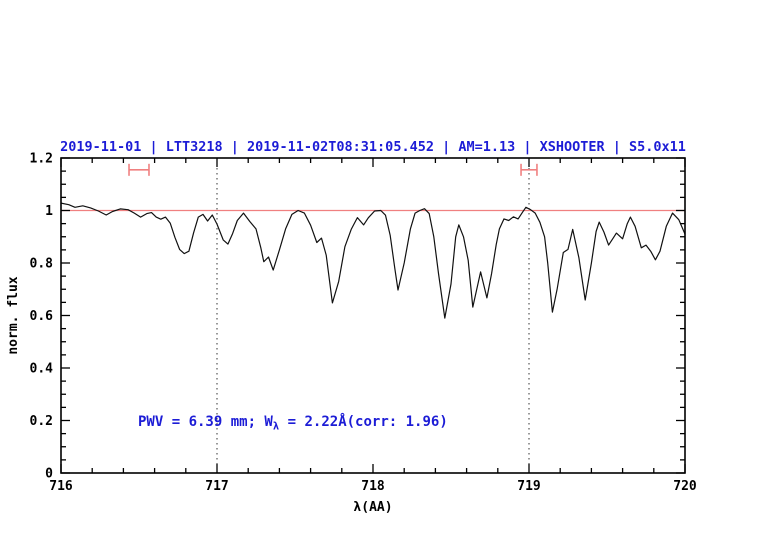 This screenshot has height=542, width=782. I want to click on y-tick-label: 0.6, so click(42, 316).